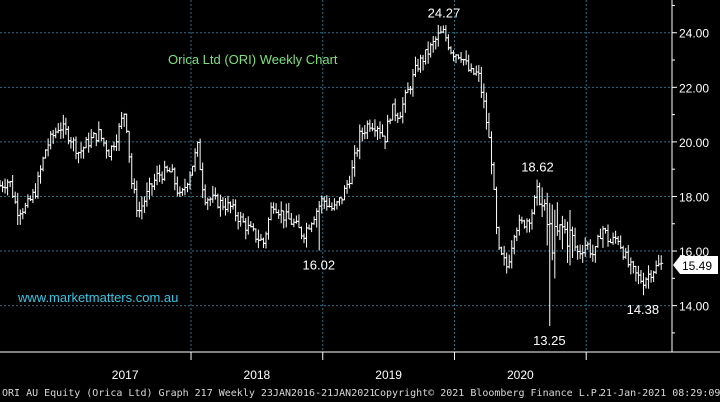  What do you see at coordinates (488, 393) in the screenshot?
I see `footer-copyright: Copyright© 2021 Bloomberg Finance L.P.` at bounding box center [488, 393].